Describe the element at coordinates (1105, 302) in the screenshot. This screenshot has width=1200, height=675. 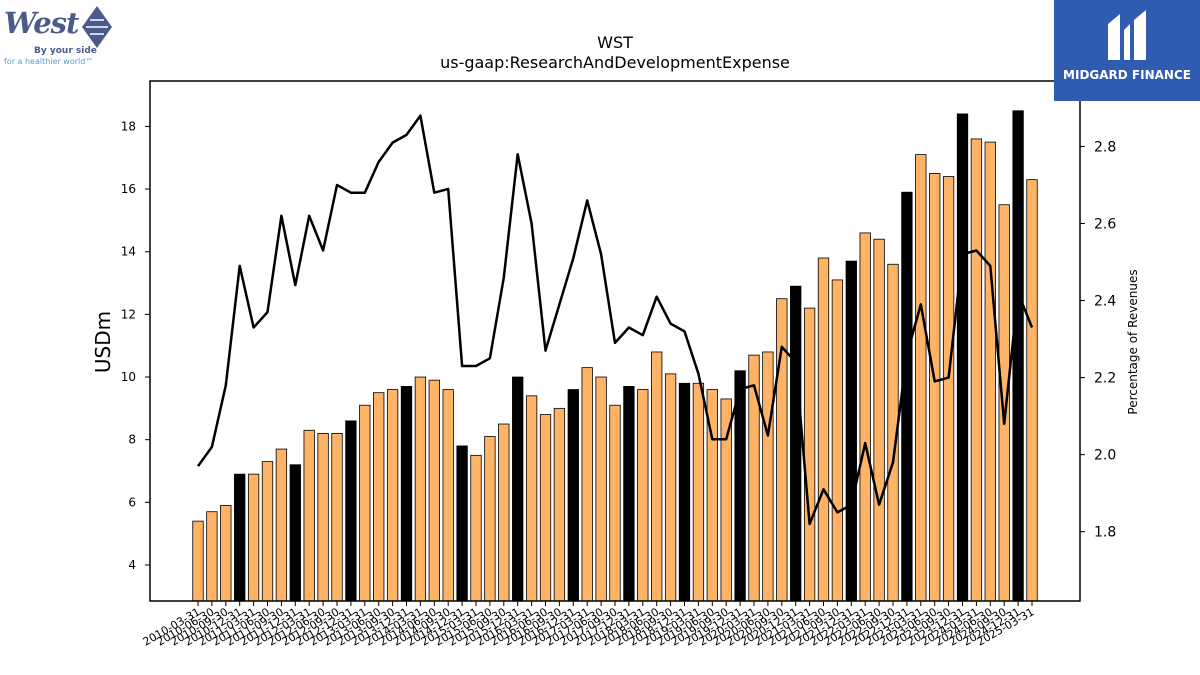
I see `y2-tick-label: 2.4` at that location.